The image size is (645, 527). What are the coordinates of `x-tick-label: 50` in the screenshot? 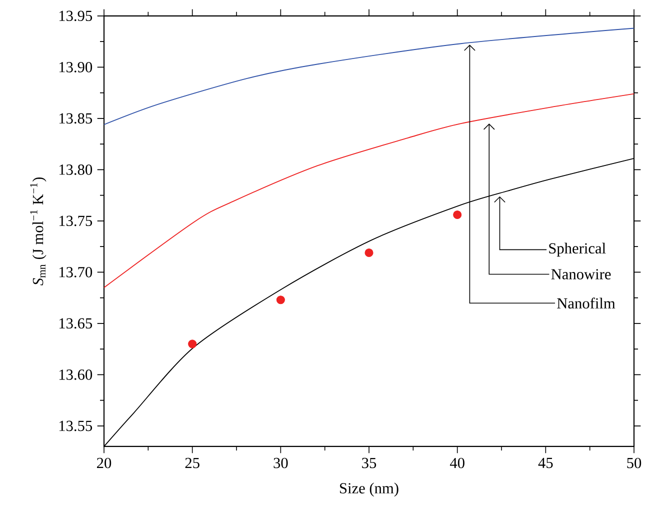 It's located at (634, 463).